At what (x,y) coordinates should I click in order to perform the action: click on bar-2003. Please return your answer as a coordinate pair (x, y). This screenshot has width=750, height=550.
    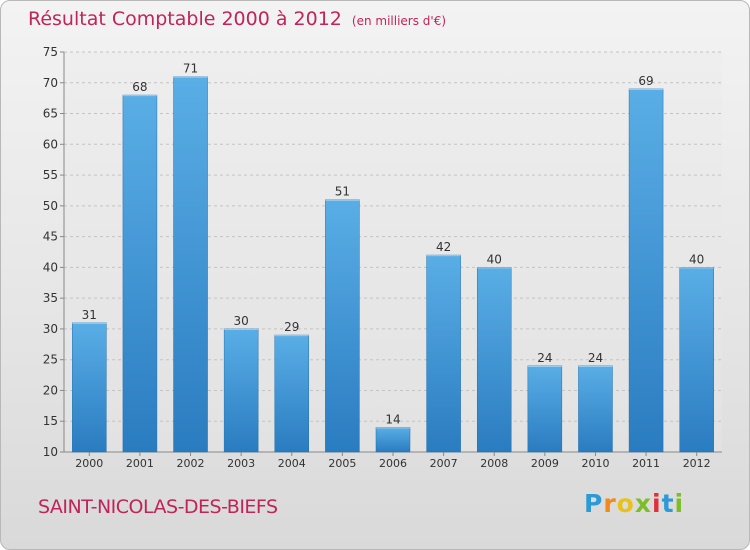
    Looking at the image, I should click on (241, 390).